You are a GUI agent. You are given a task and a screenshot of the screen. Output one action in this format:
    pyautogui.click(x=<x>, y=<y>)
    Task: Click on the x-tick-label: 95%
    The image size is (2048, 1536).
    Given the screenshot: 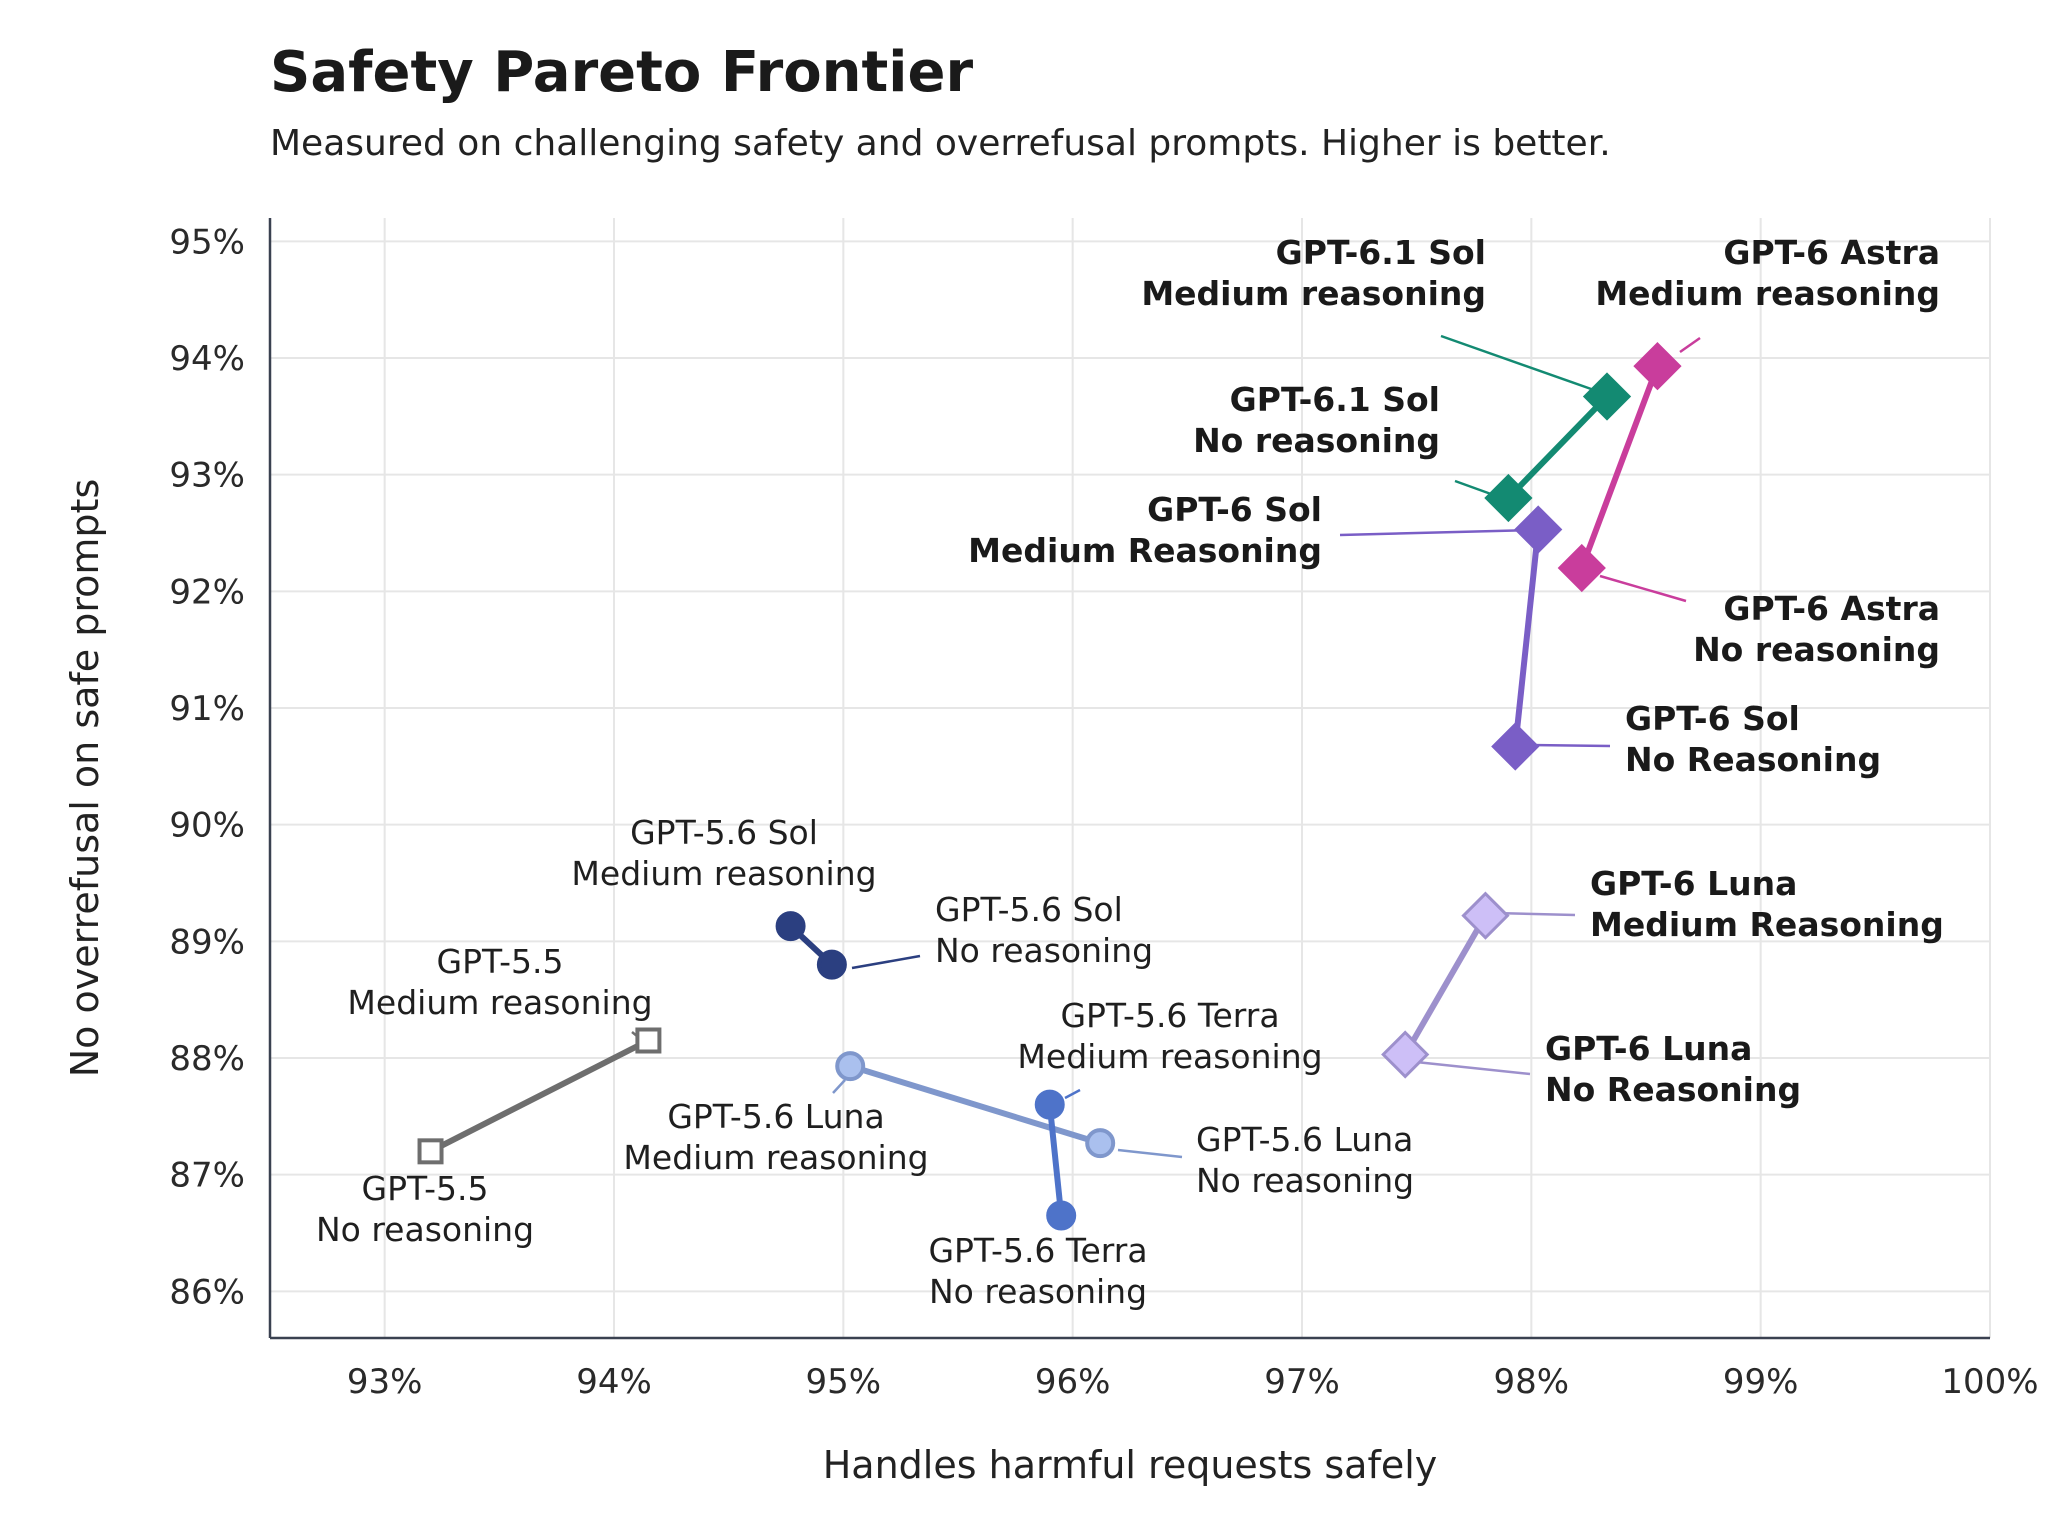 What is the action you would take?
    pyautogui.click(x=844, y=1382)
    